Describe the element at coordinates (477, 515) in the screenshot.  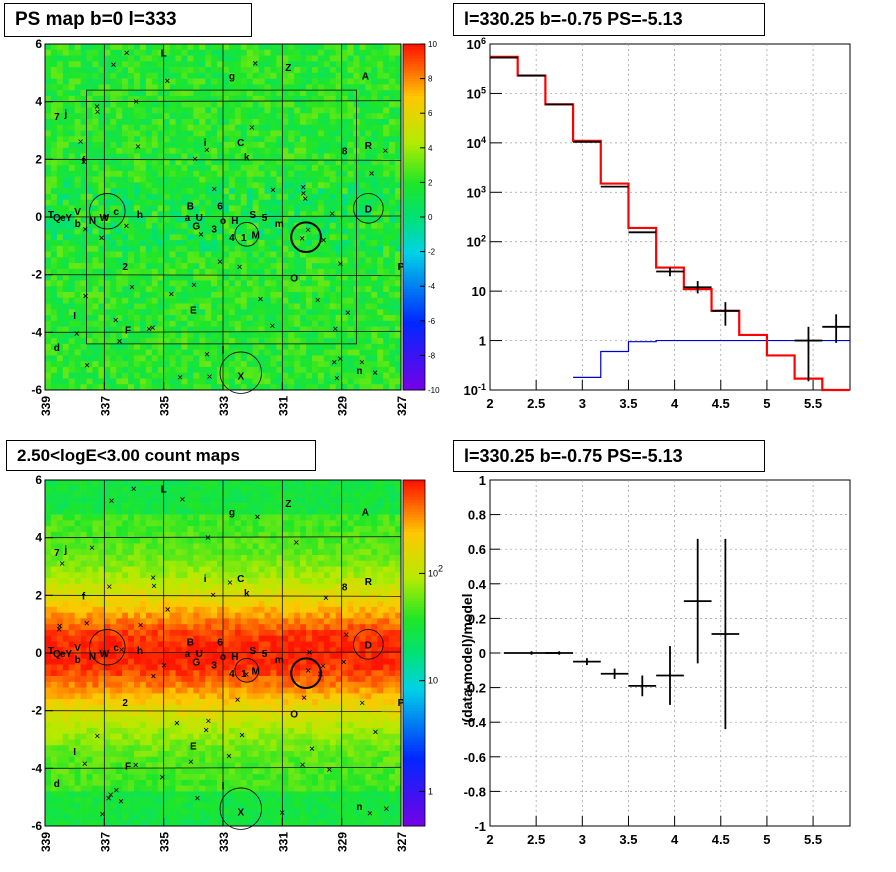
I see `y-tick-label: 0.8` at that location.